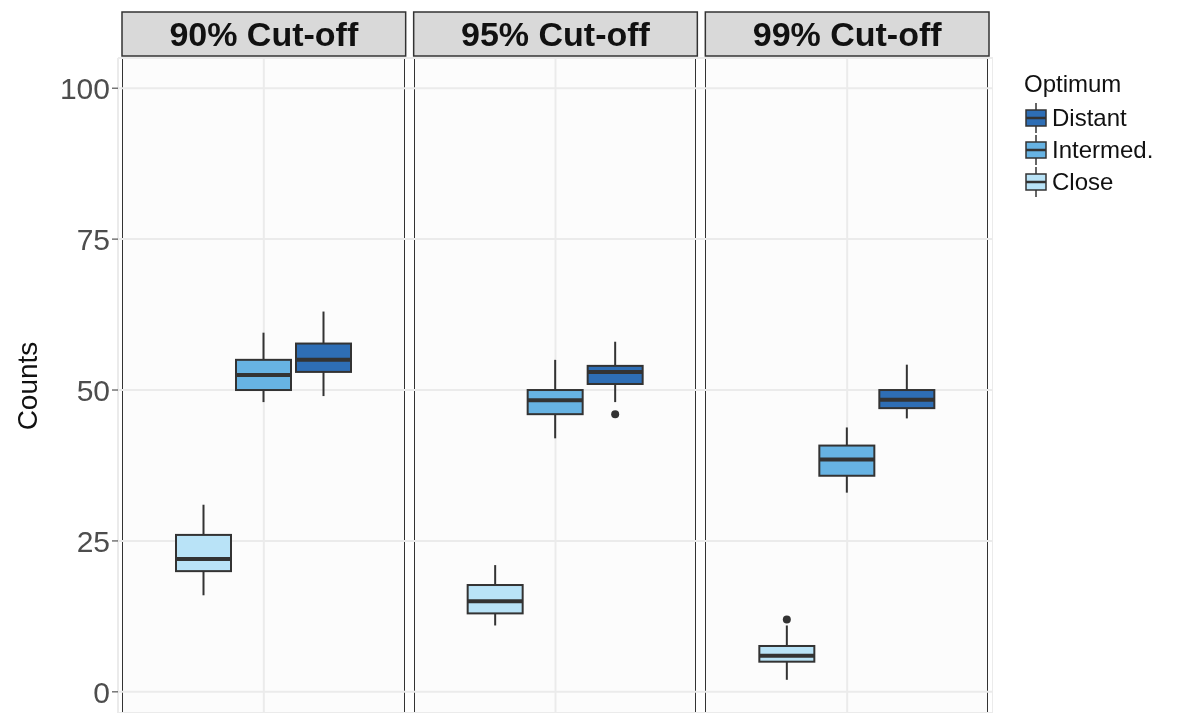  Describe the element at coordinates (1103, 150) in the screenshot. I see `legend-label: Intermed.` at that location.